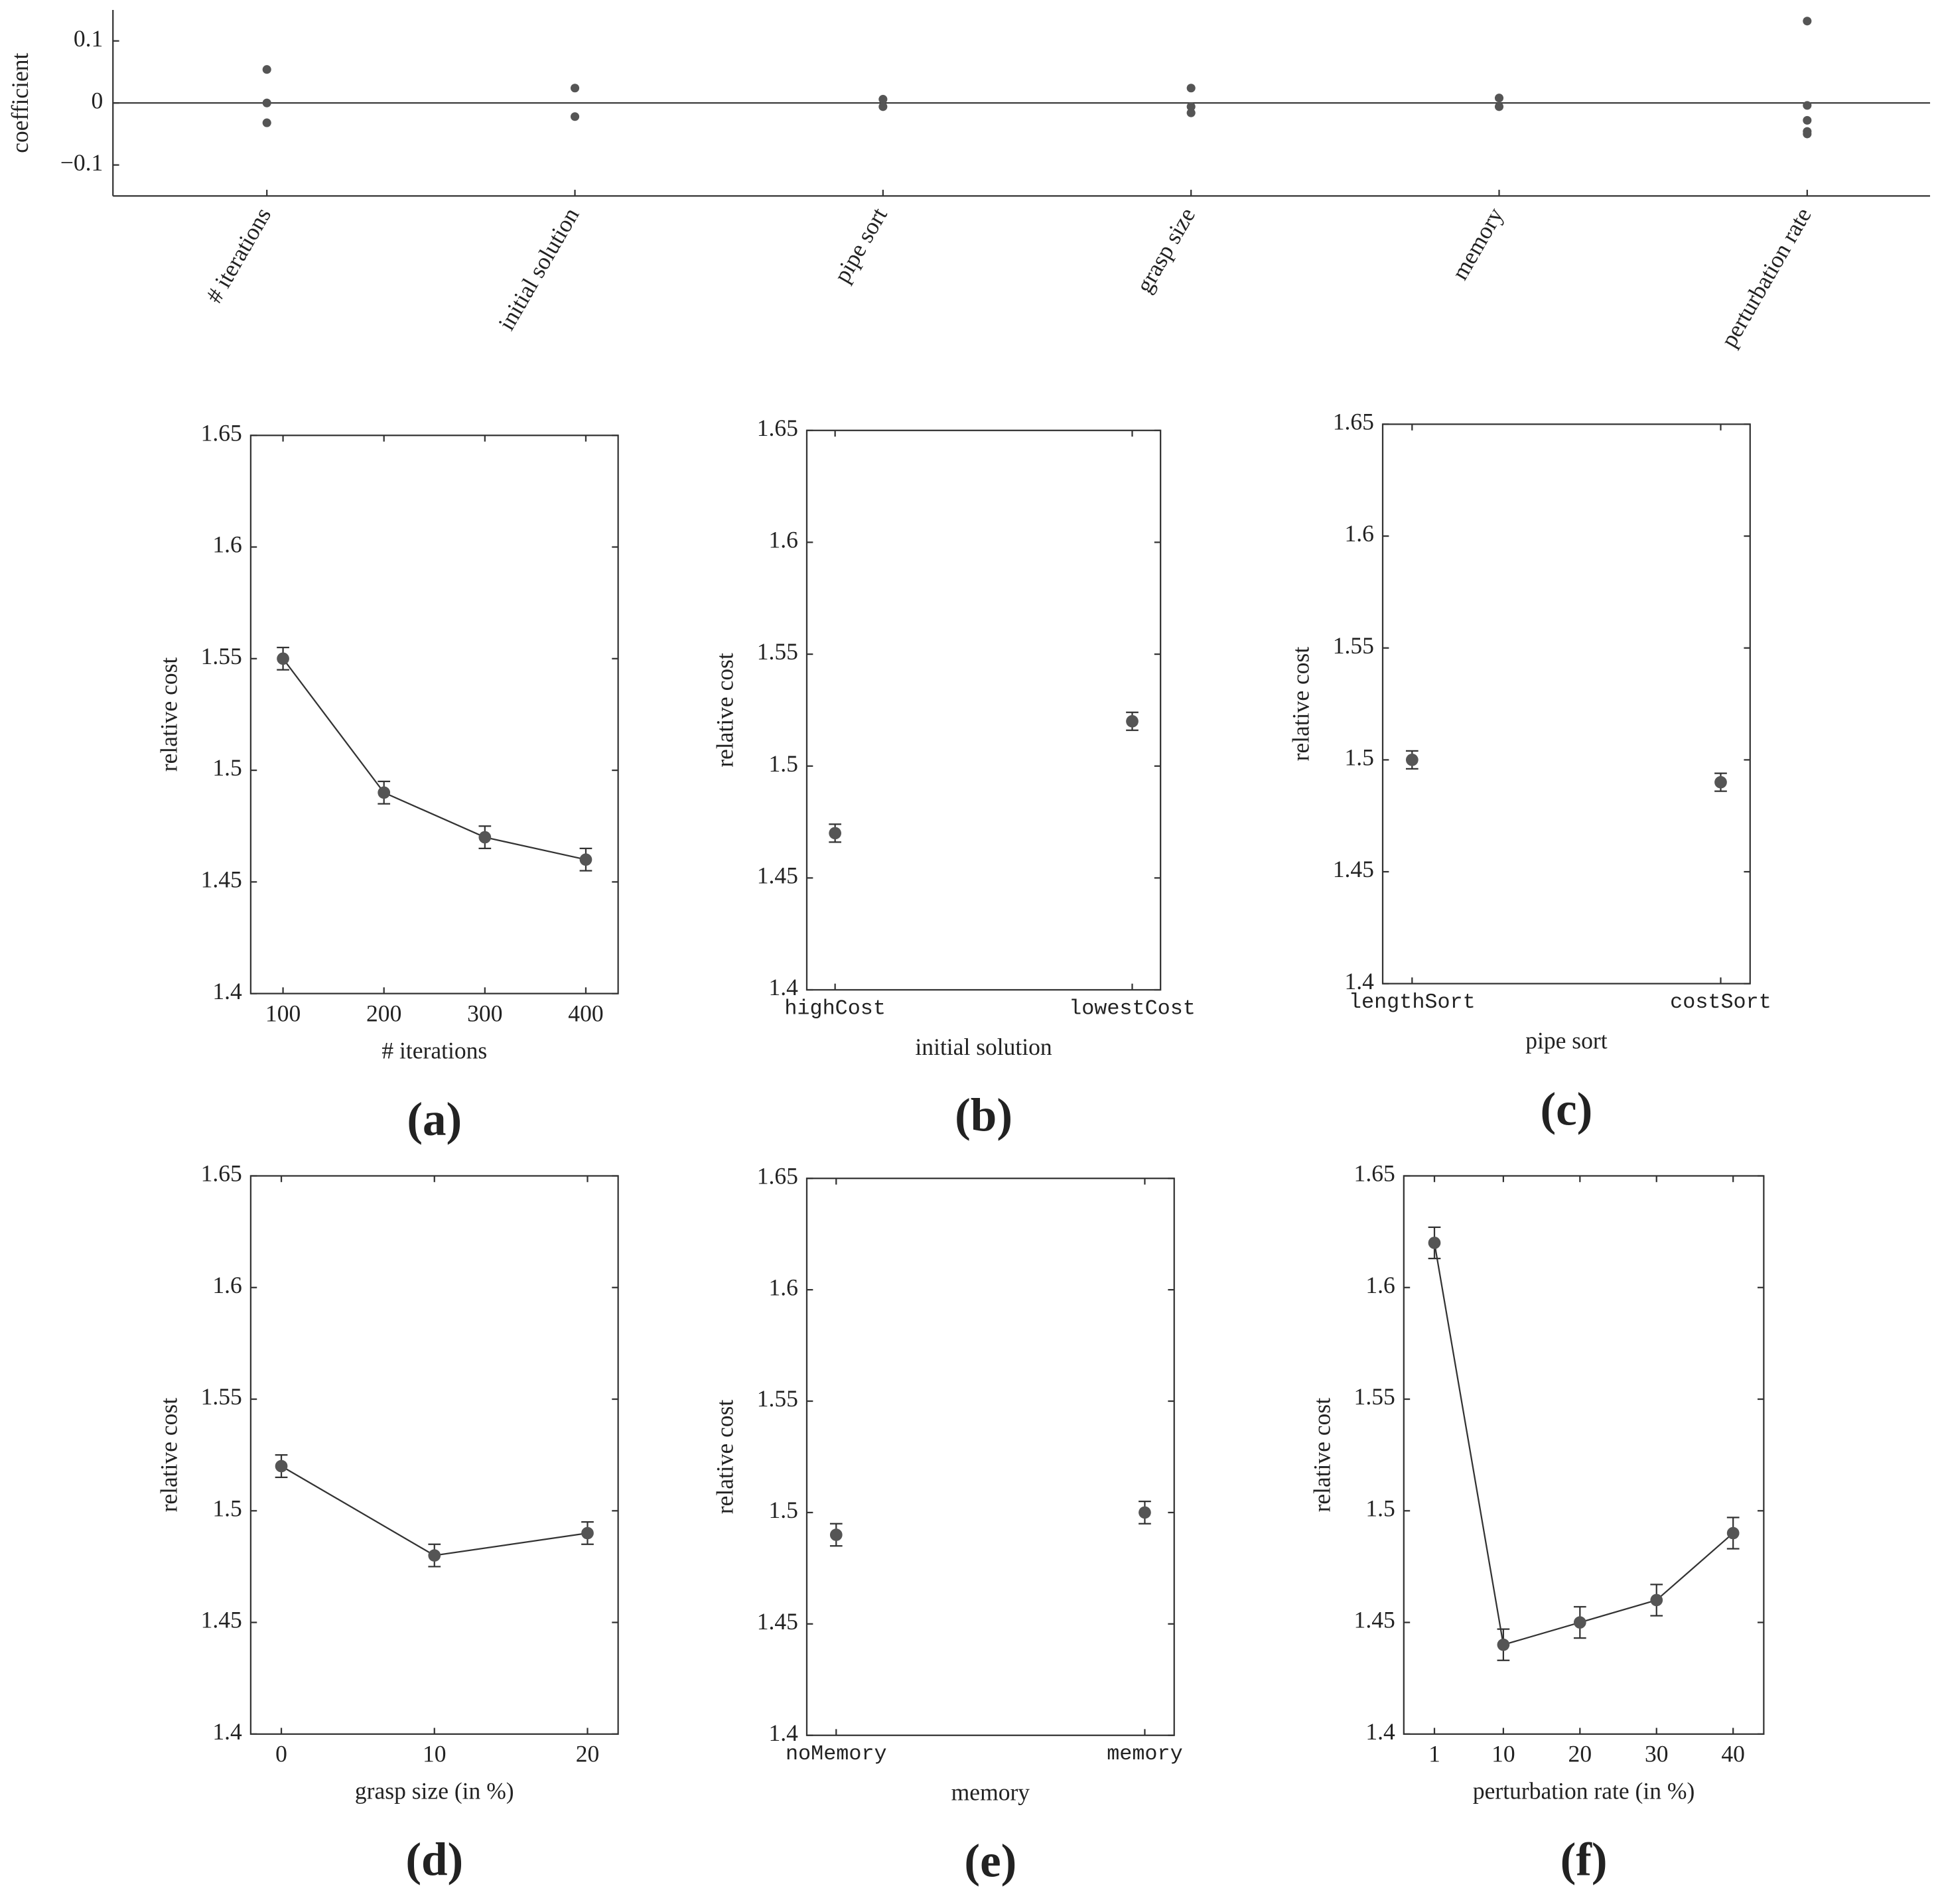 The width and height of the screenshot is (1940, 1904). Describe the element at coordinates (585, 1013) in the screenshot. I see `x-tick-label: 400` at that location.